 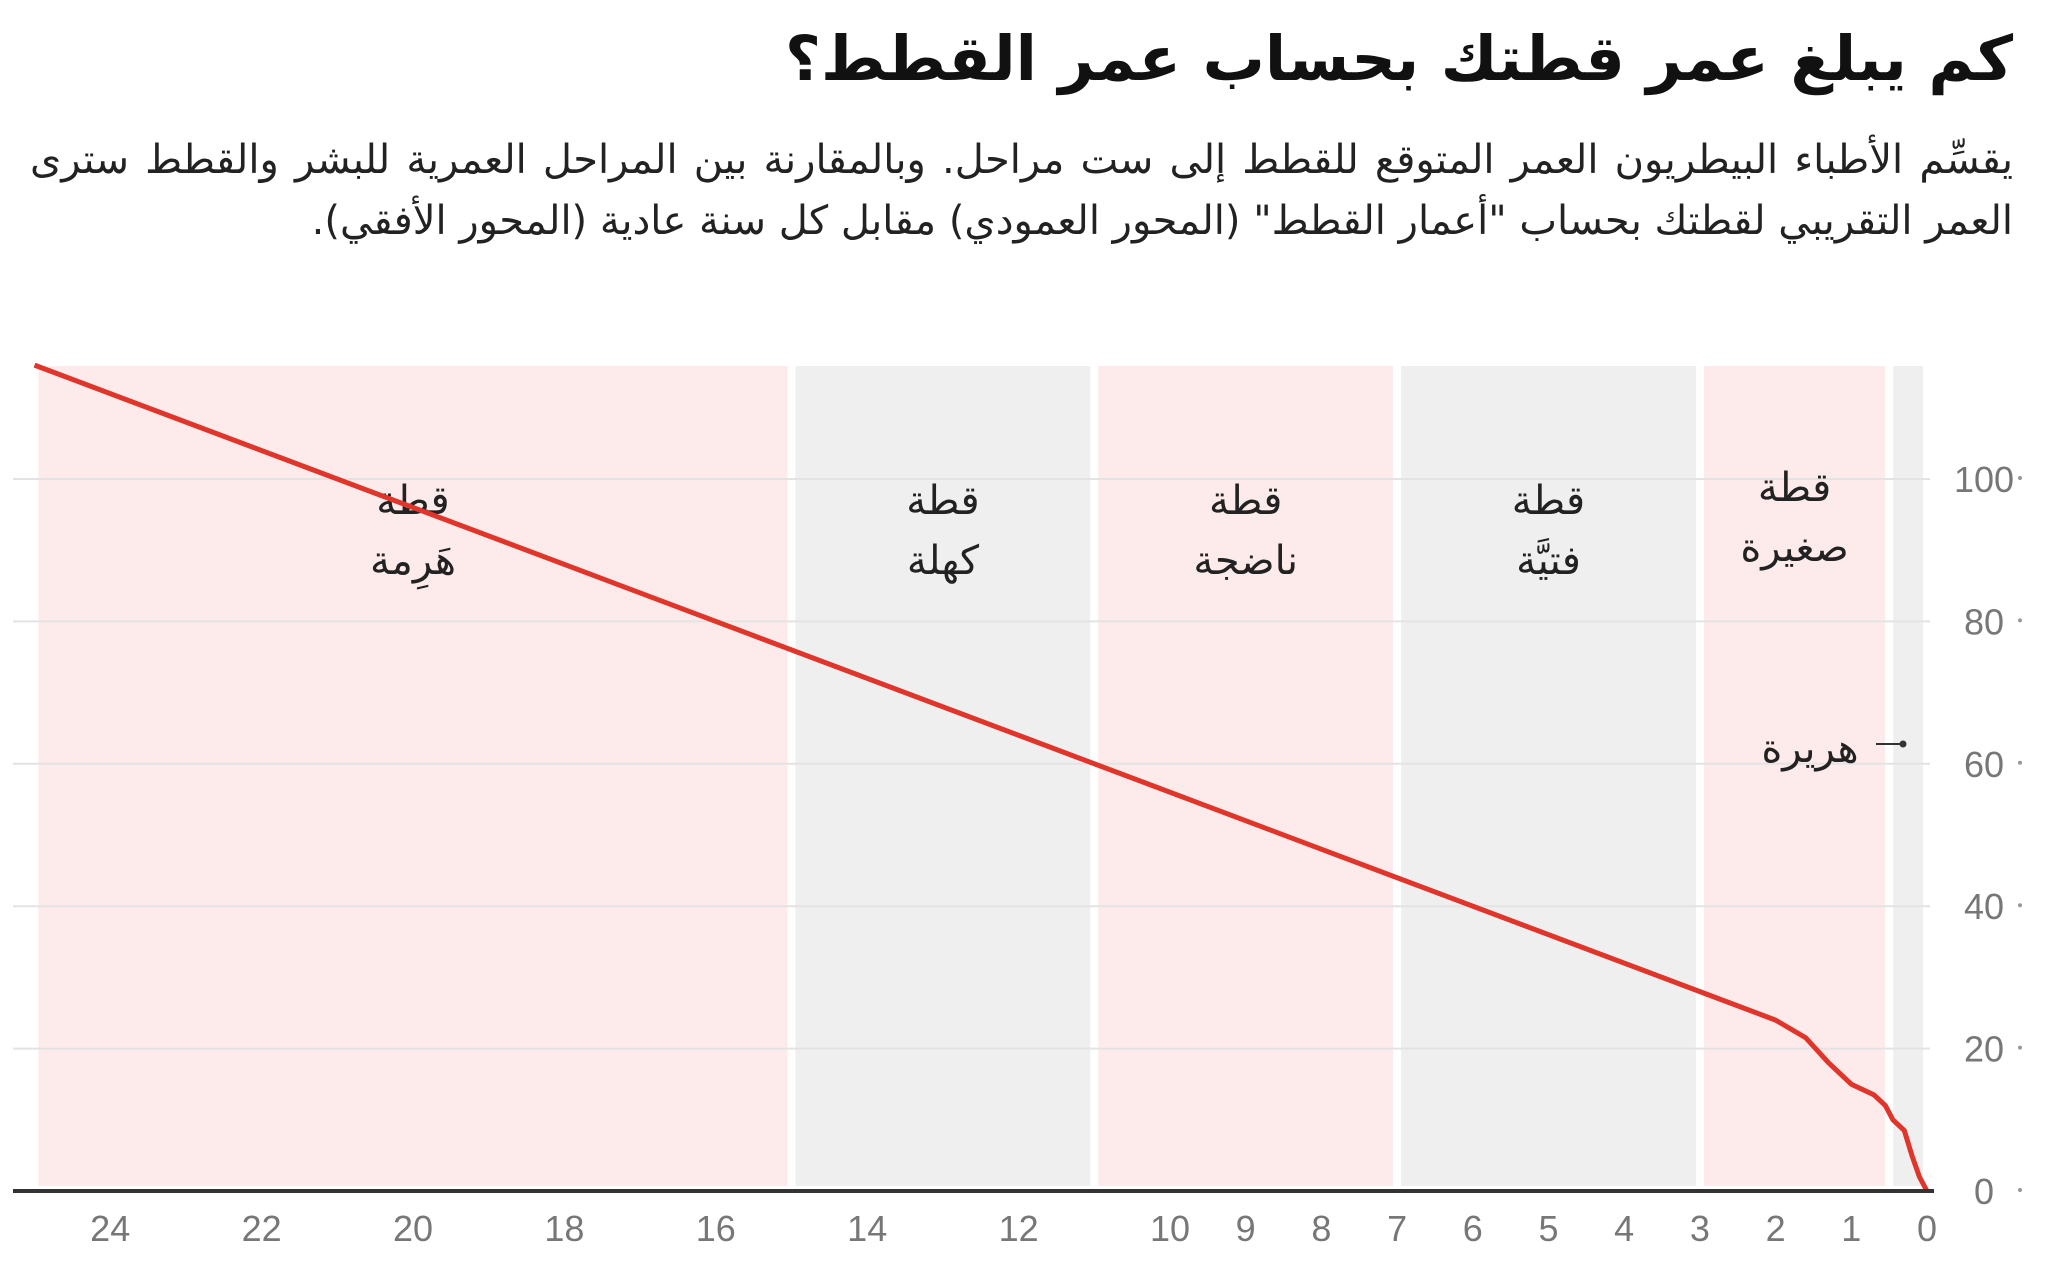 I want to click on y-tick-label: 100, so click(x=1984, y=479).